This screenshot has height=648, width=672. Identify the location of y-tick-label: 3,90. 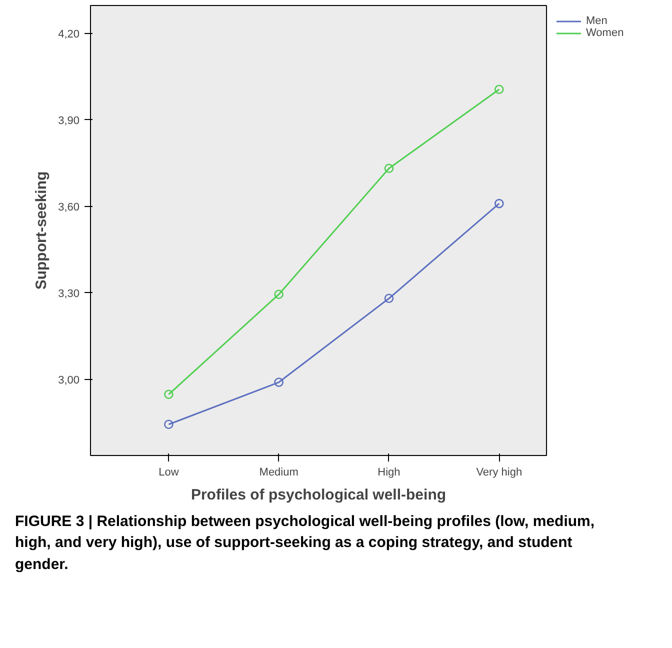
(69, 120).